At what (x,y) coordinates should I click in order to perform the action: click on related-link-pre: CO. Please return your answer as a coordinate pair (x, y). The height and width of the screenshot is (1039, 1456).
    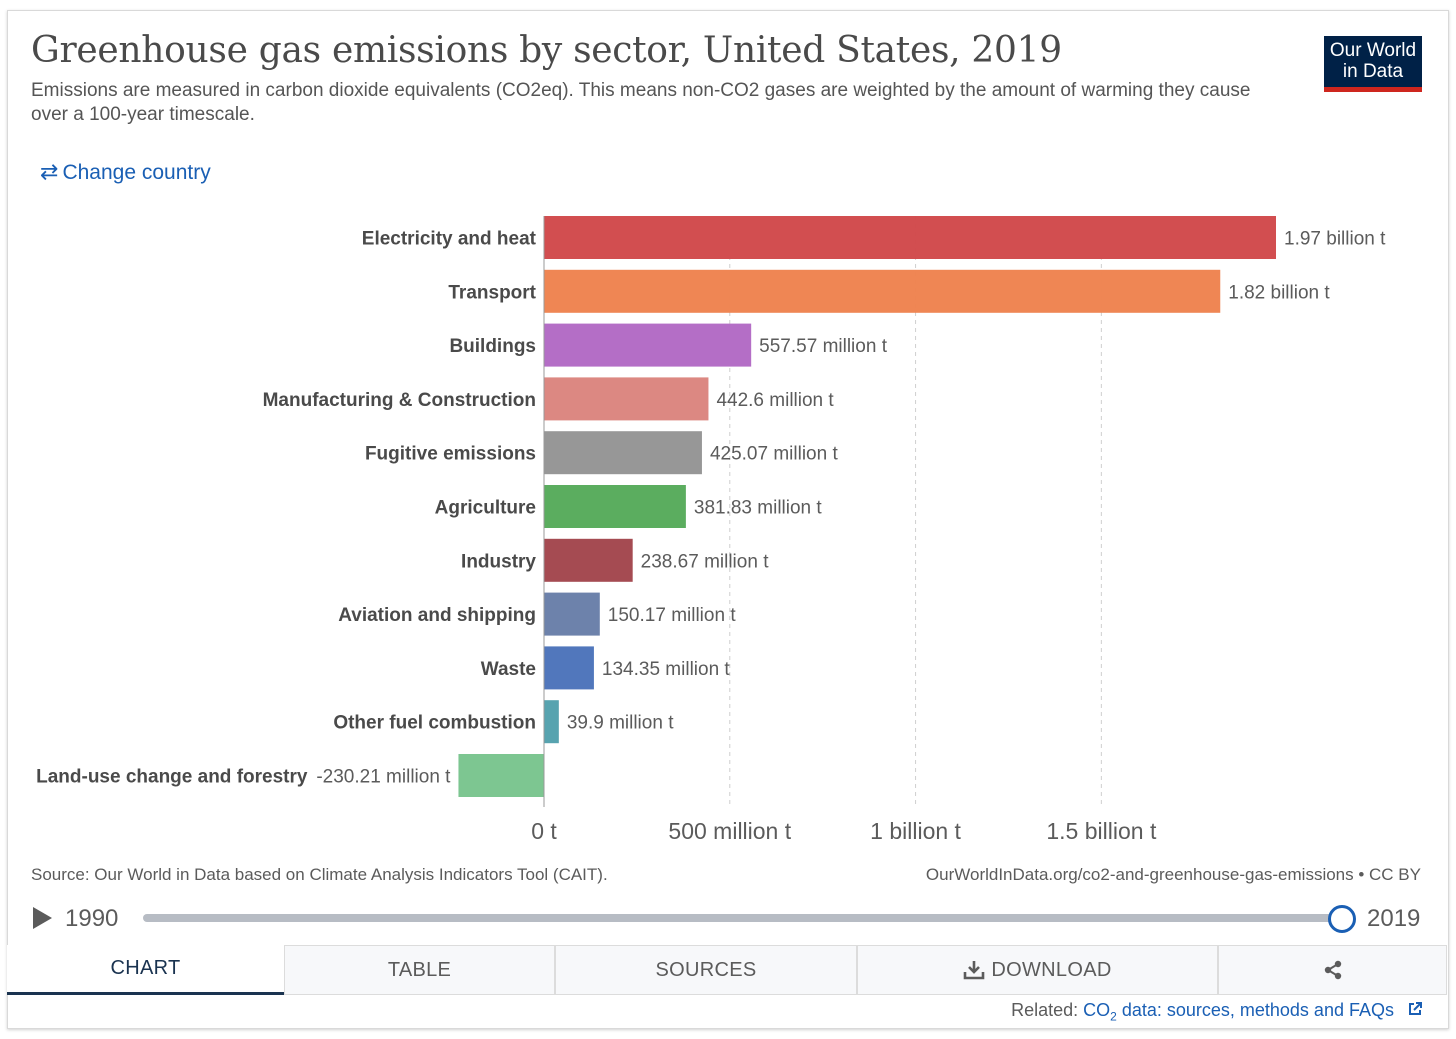
    Looking at the image, I should click on (1097, 1010).